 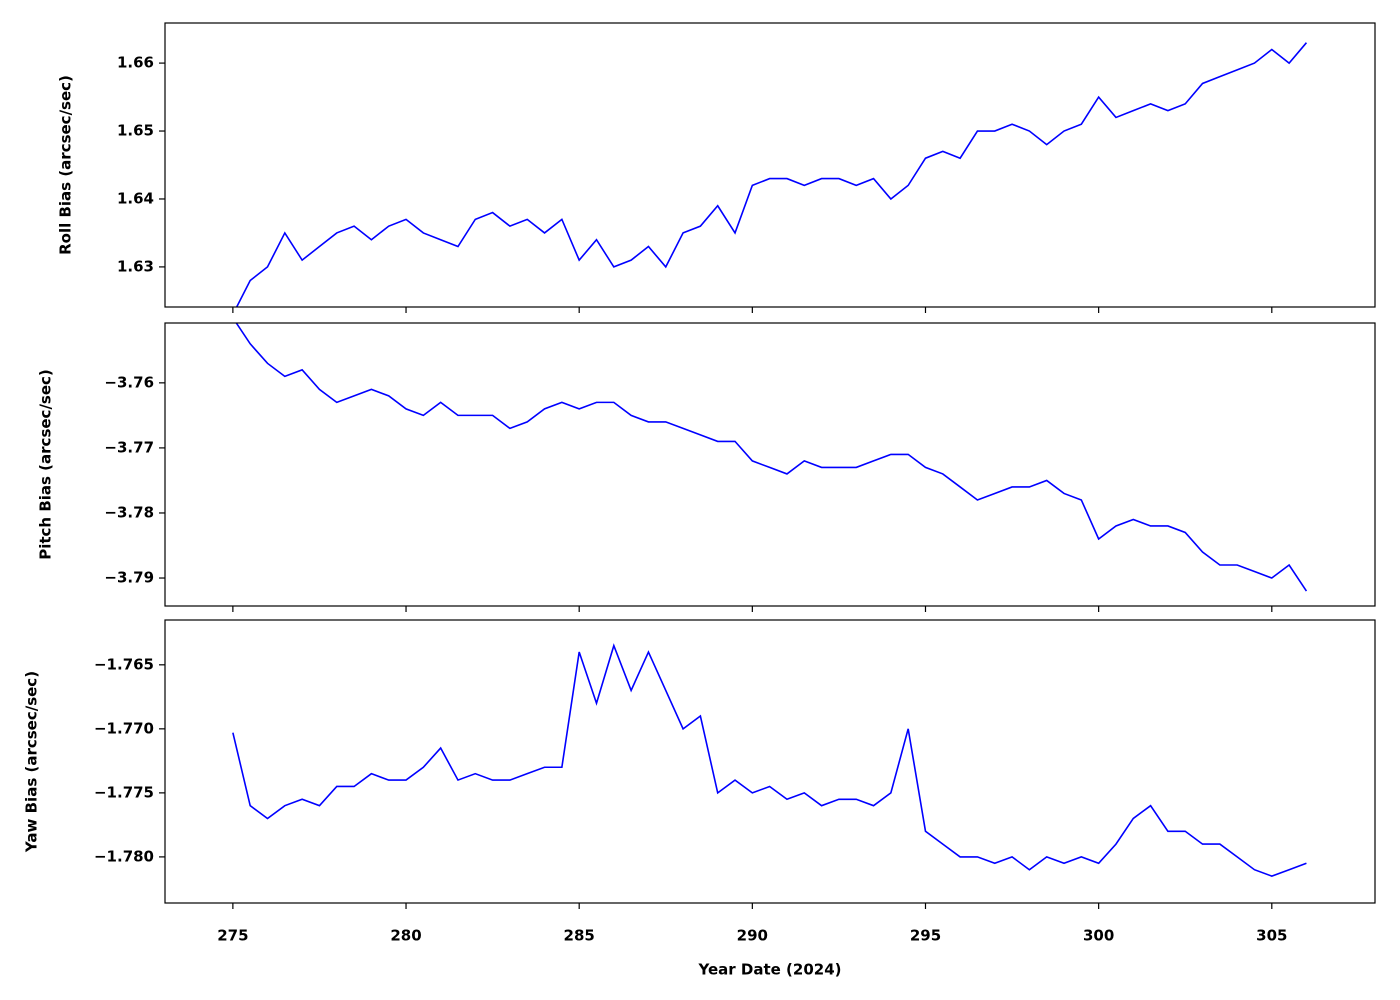 I want to click on y-tick-label: 1.66, so click(x=135, y=63).